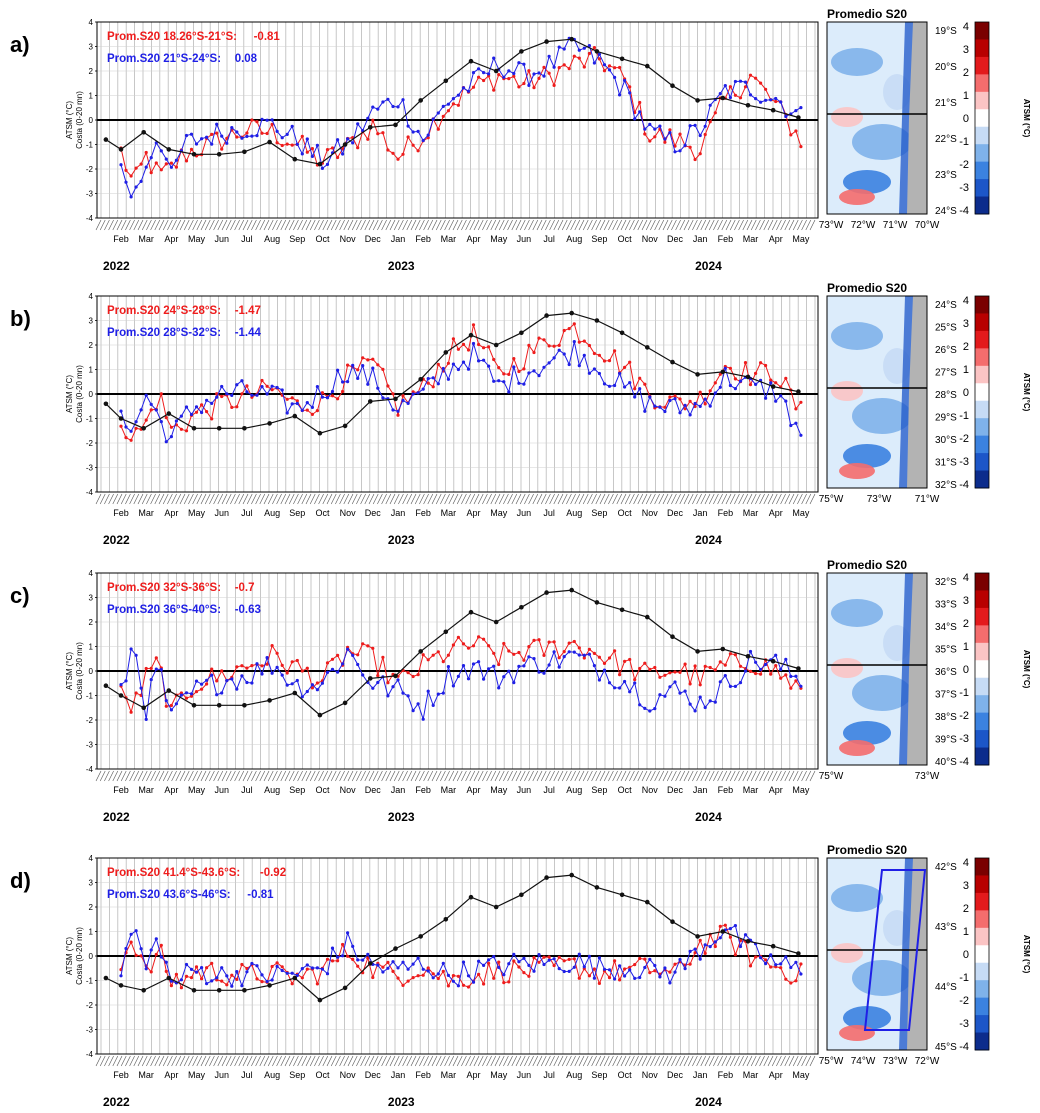  What do you see at coordinates (708, 1101) in the screenshot?
I see `year-label: 2024` at bounding box center [708, 1101].